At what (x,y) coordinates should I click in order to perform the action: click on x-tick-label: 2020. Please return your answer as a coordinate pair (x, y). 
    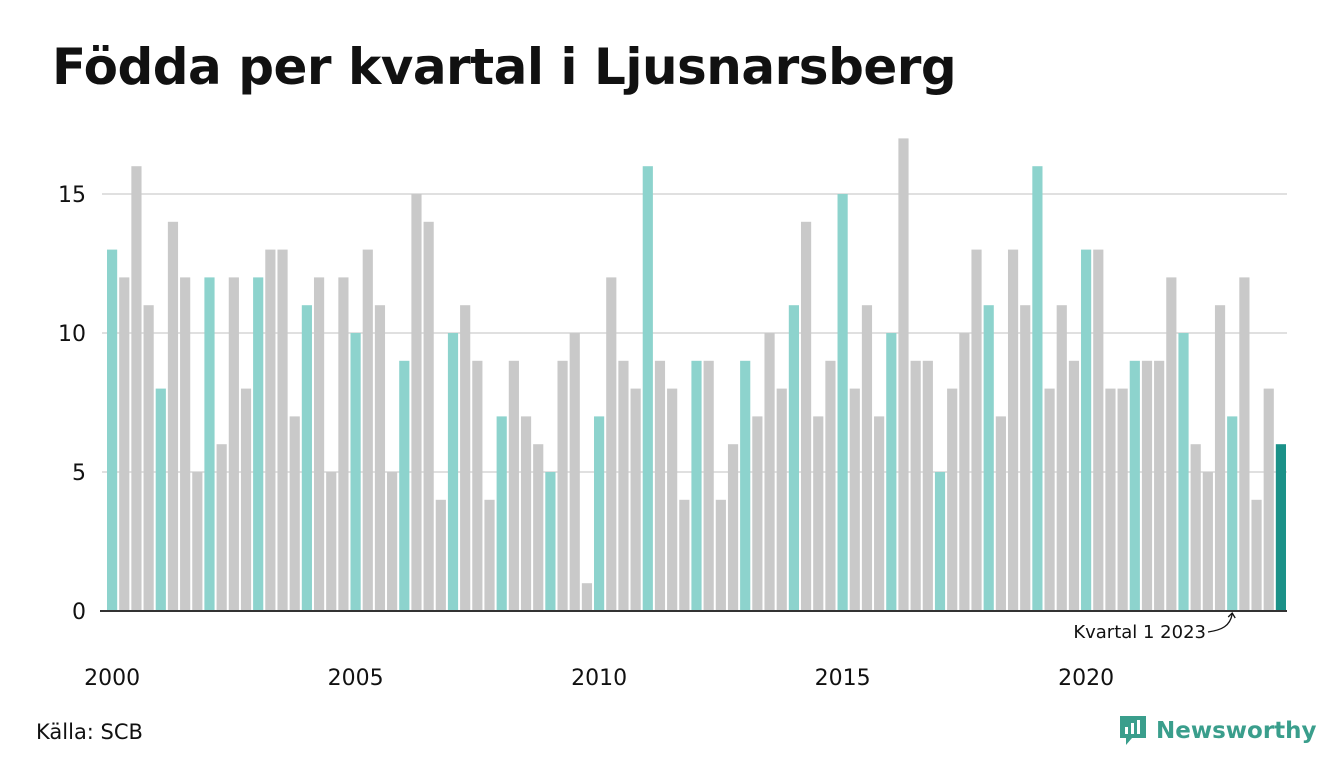
    Looking at the image, I should click on (1086, 678).